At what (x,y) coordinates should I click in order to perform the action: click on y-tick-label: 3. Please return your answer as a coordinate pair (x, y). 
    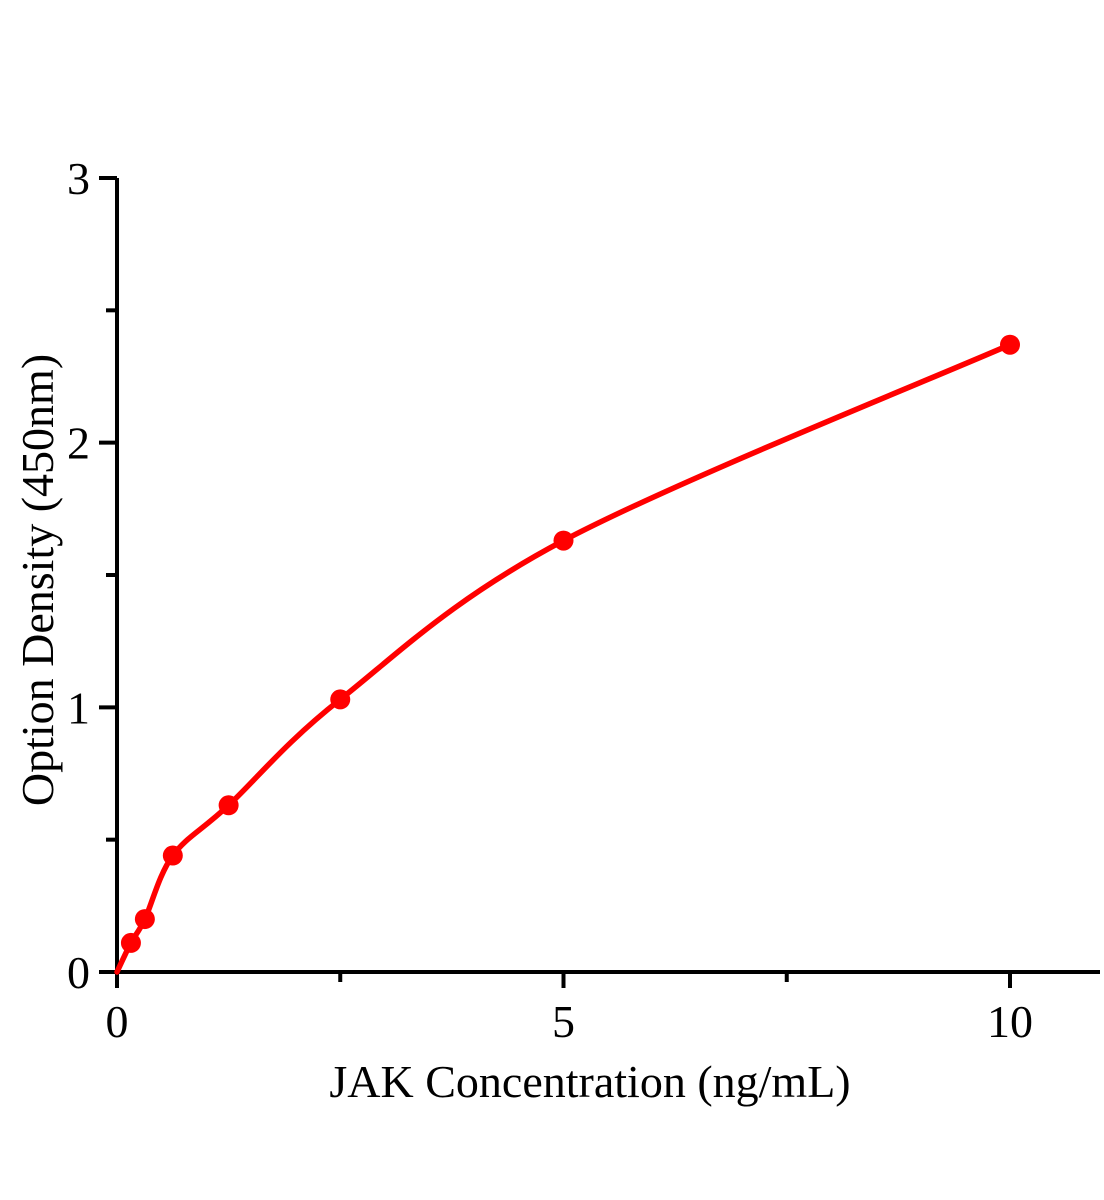
    Looking at the image, I should click on (78, 178).